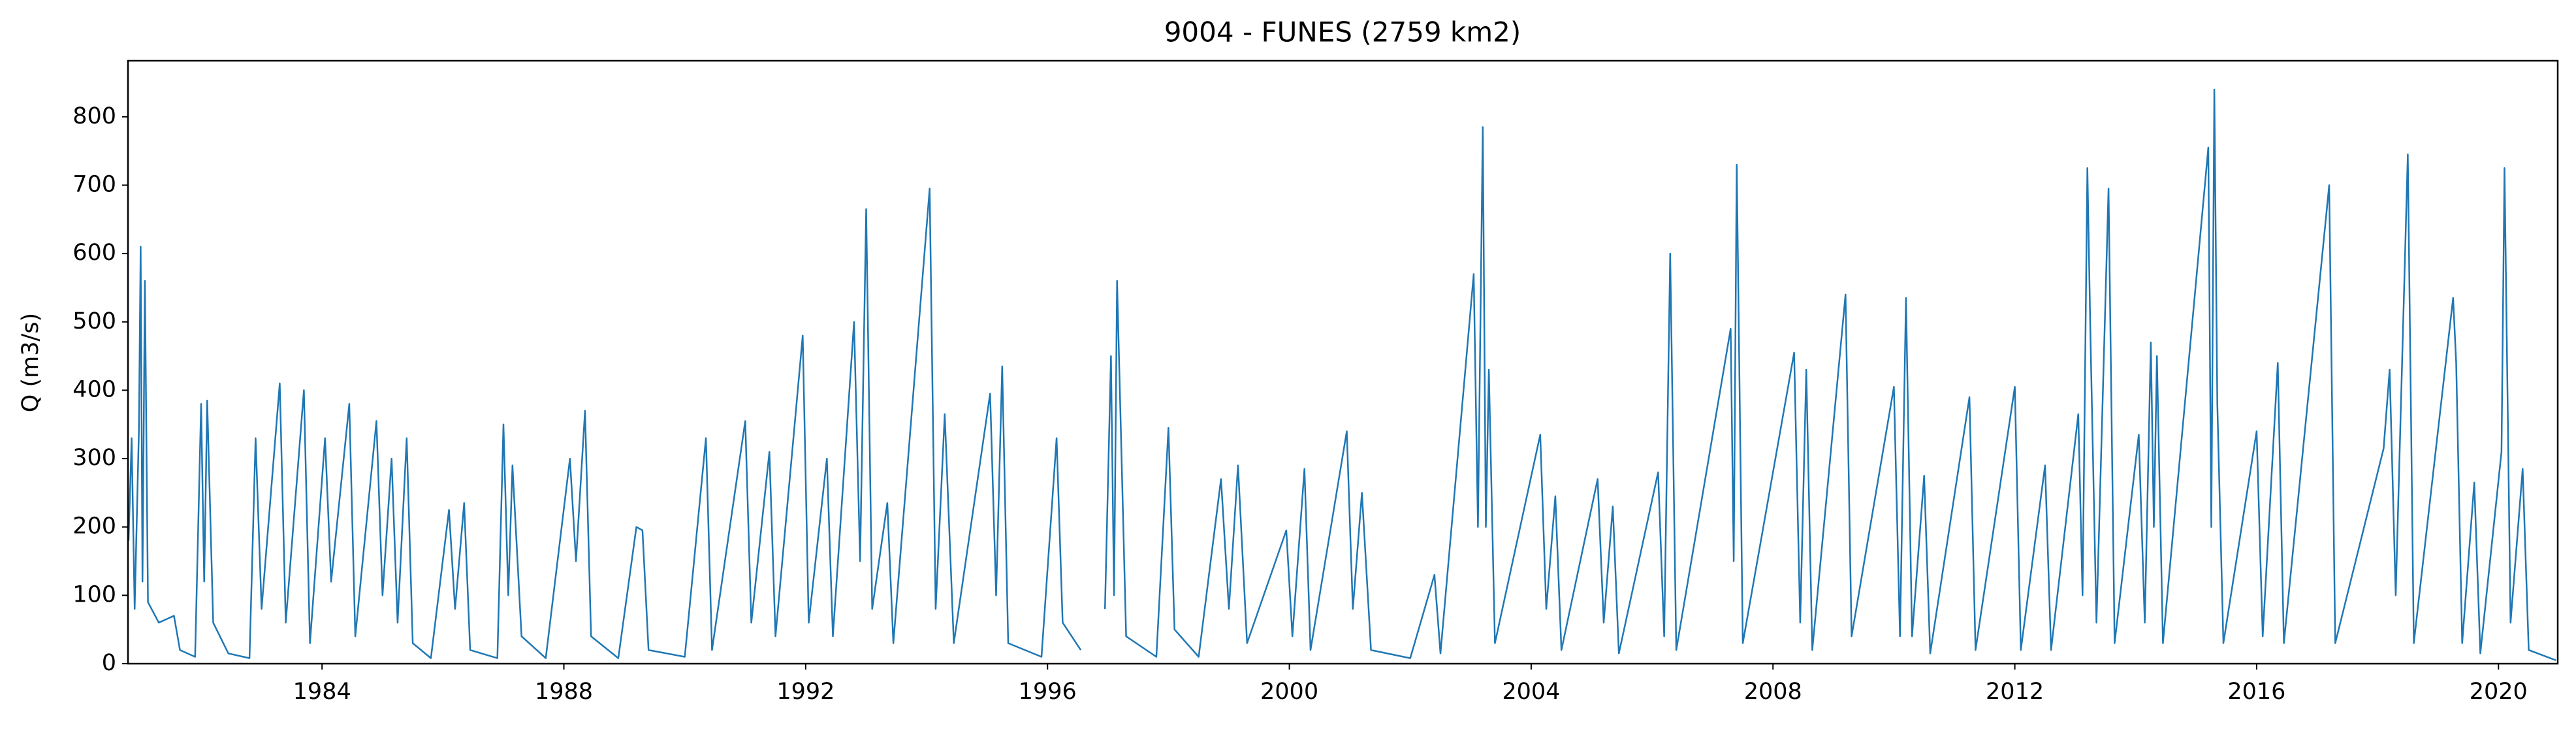 The height and width of the screenshot is (729, 2576). I want to click on x-tick-label: 1988, so click(564, 692).